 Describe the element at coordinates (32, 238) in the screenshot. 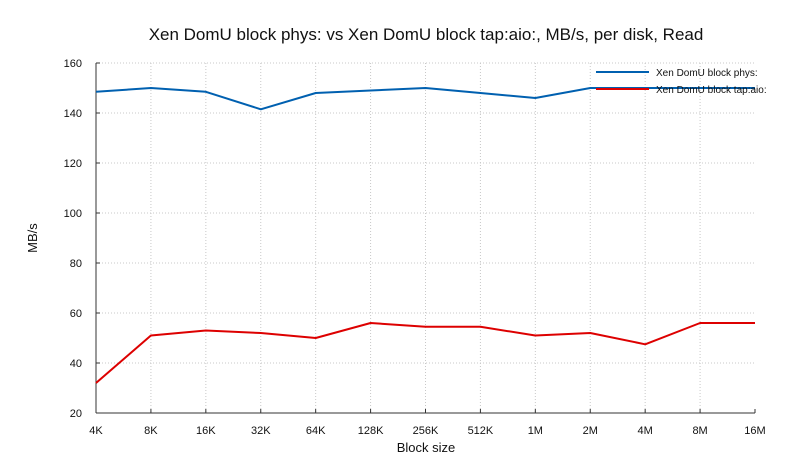

I see `y-axis-label: MB/s` at that location.